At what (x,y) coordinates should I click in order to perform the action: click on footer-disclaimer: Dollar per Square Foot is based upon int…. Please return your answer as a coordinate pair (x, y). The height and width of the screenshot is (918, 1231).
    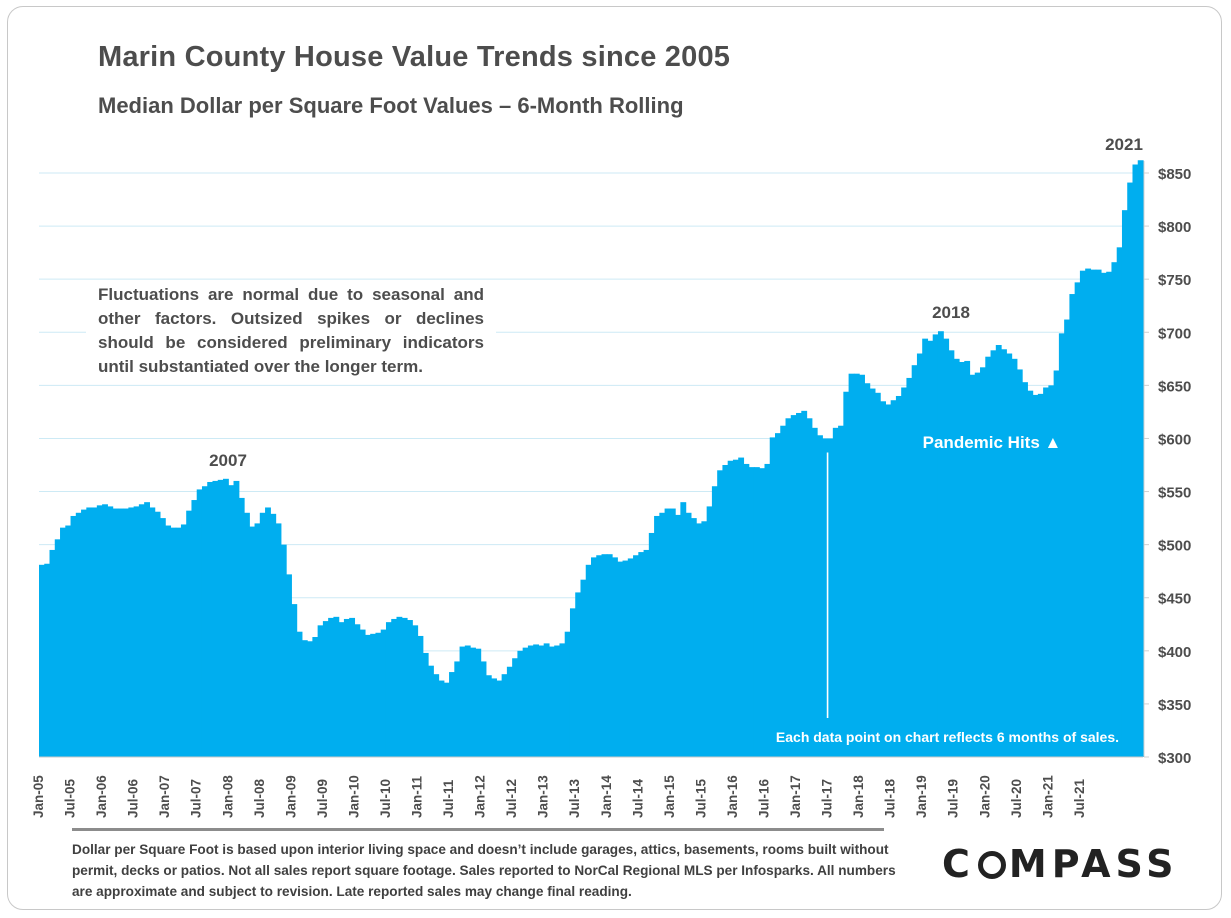
    Looking at the image, I should click on (484, 870).